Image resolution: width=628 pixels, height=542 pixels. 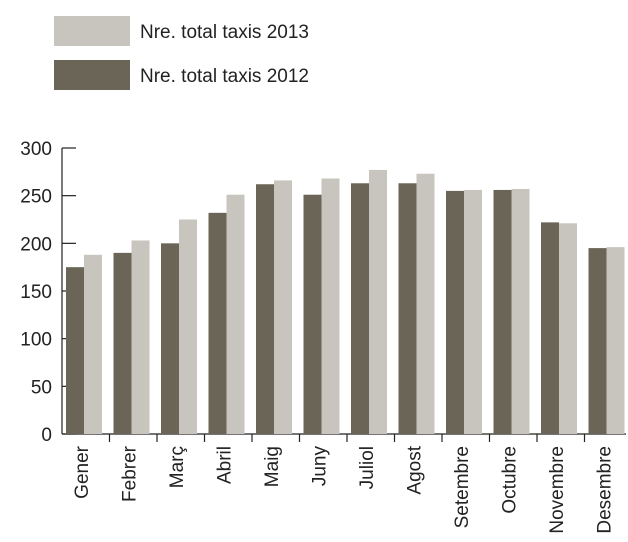 I want to click on bar-2012-gener, so click(x=75, y=350).